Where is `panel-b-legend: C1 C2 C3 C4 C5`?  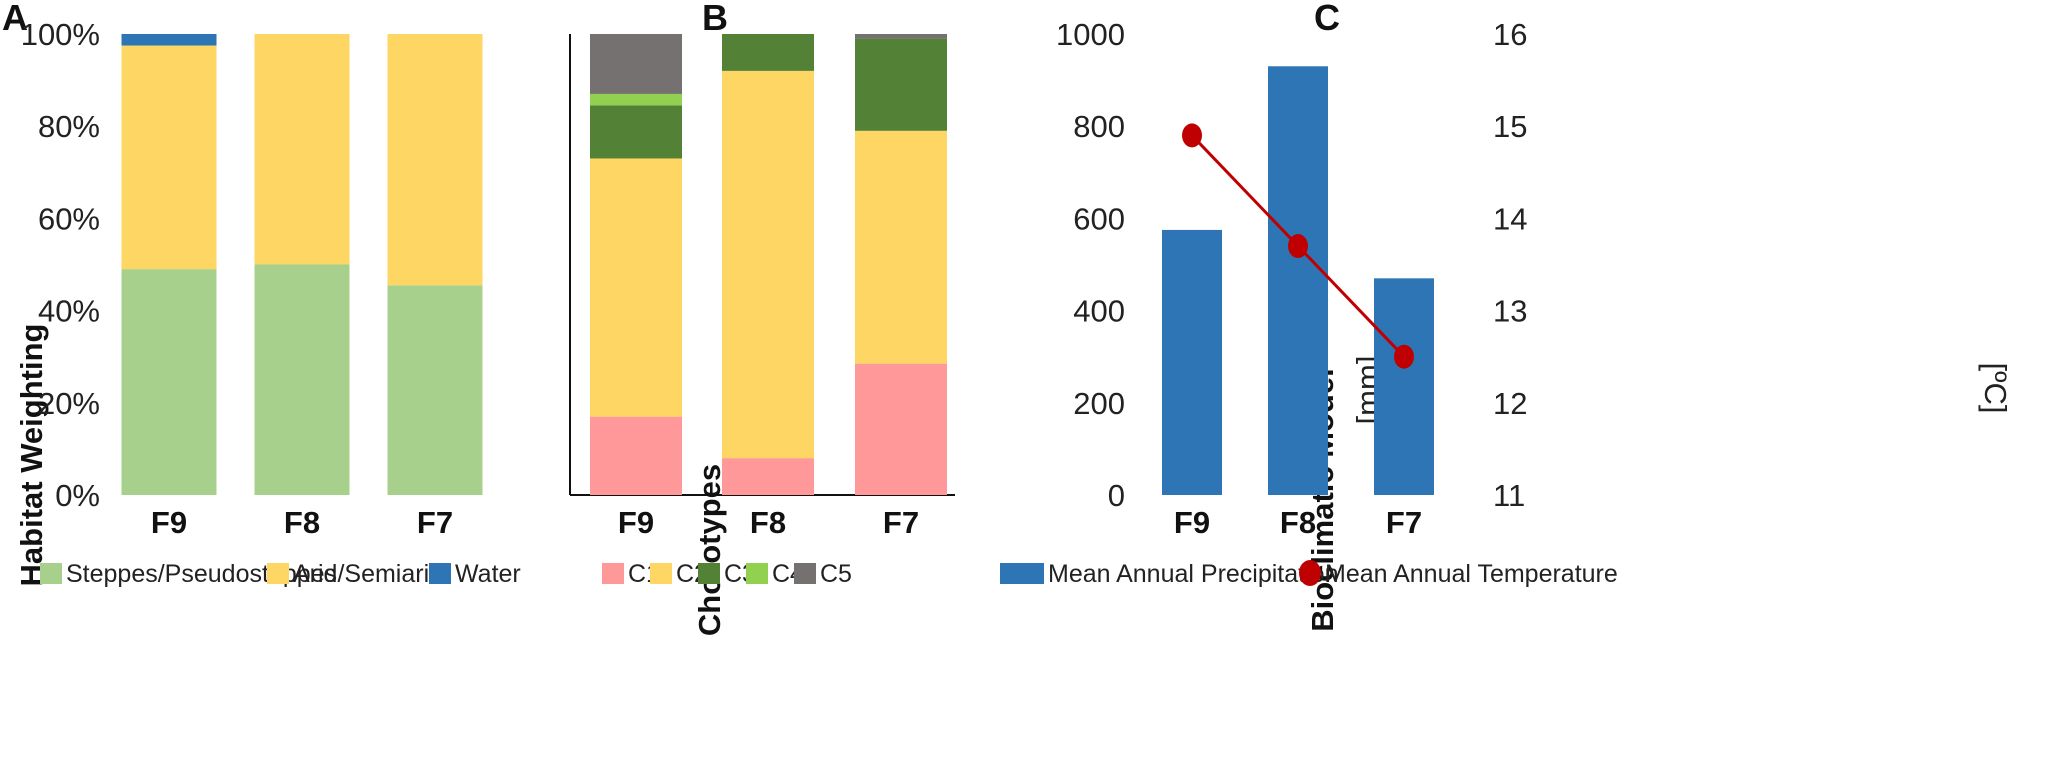 panel-b-legend: C1 C2 C3 C4 C5 is located at coordinates (727, 574).